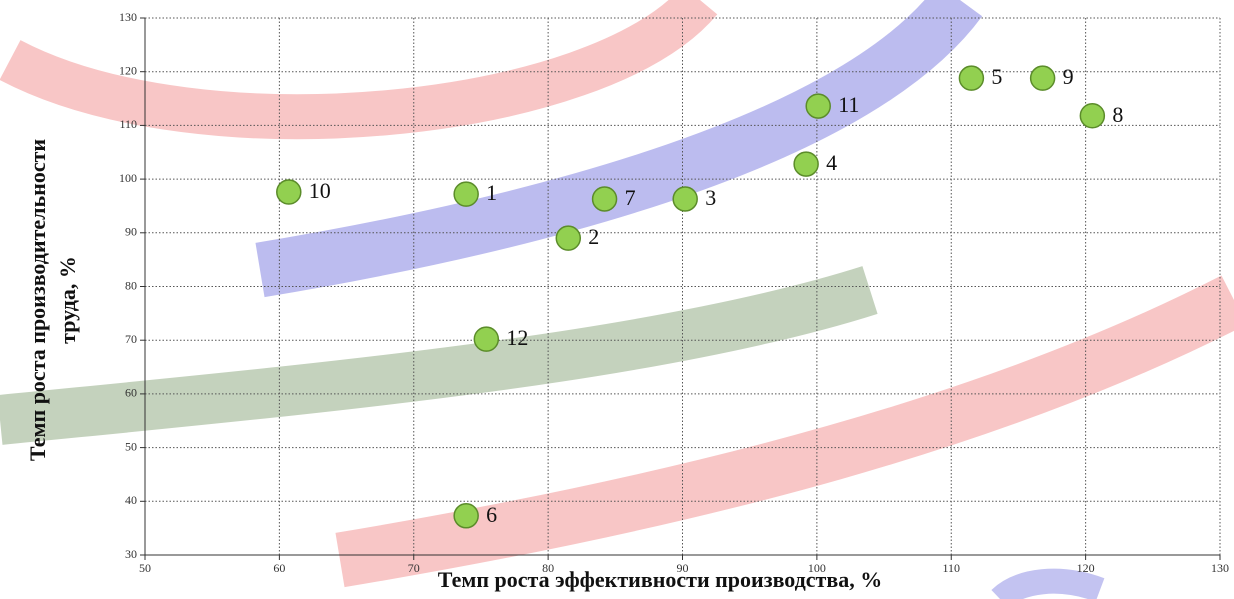  I want to click on y-tick-label: 50, so click(131, 446).